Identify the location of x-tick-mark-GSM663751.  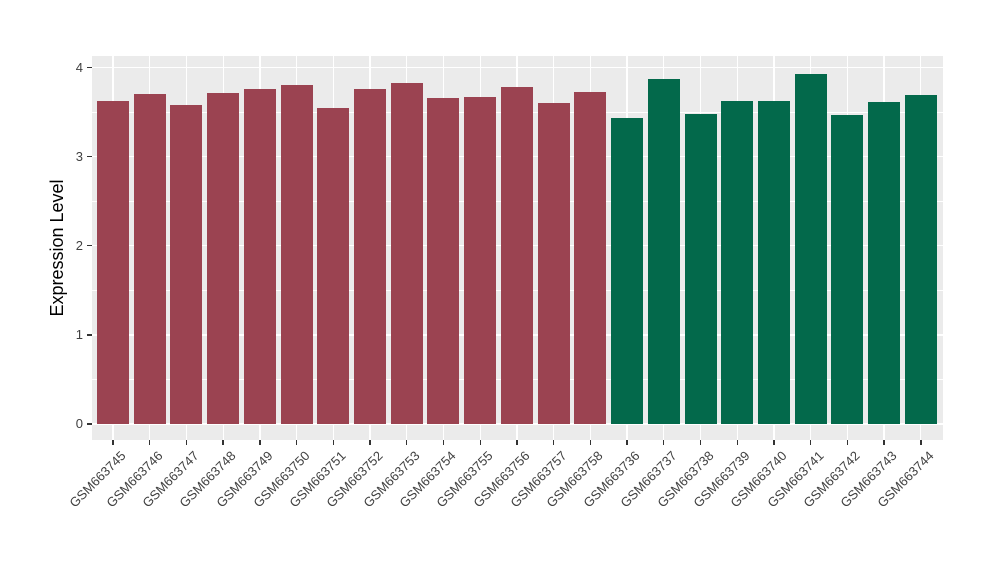
(333, 442).